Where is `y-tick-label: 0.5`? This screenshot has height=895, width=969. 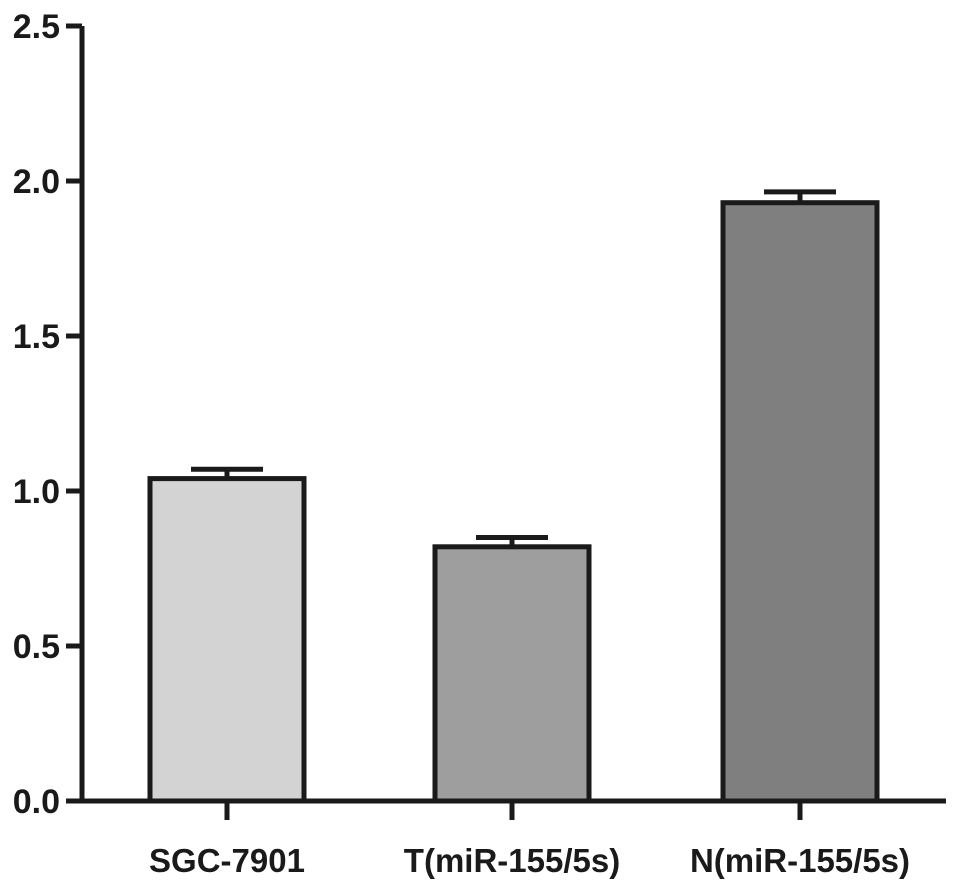 y-tick-label: 0.5 is located at coordinates (36, 647).